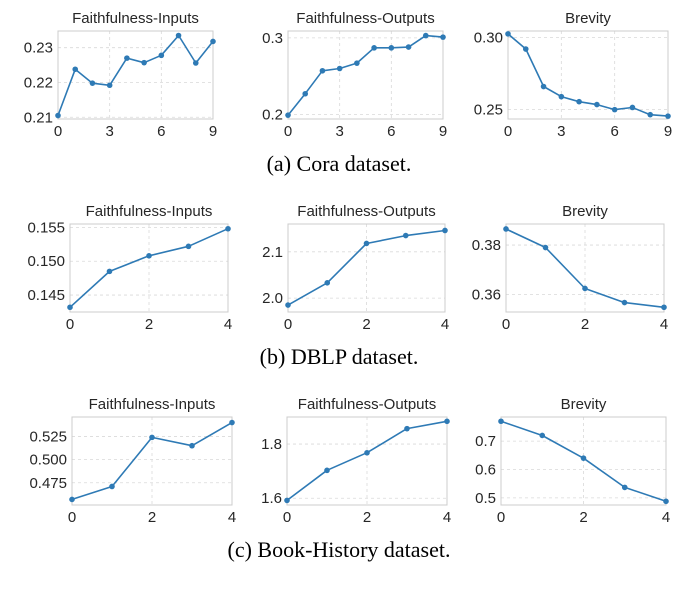 This screenshot has width=678, height=590. What do you see at coordinates (339, 356) in the screenshot?
I see `caption-dblp: (b) DBLP dataset.` at bounding box center [339, 356].